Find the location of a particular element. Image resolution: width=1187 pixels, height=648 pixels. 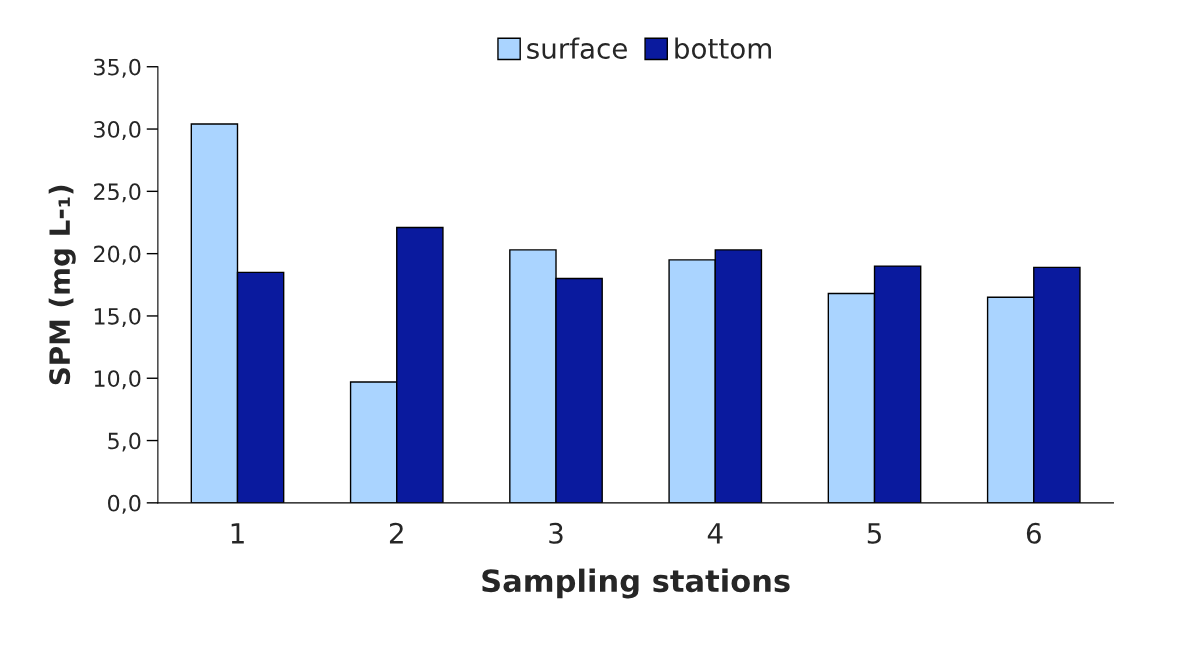

legend-label: bottom is located at coordinates (723, 48).